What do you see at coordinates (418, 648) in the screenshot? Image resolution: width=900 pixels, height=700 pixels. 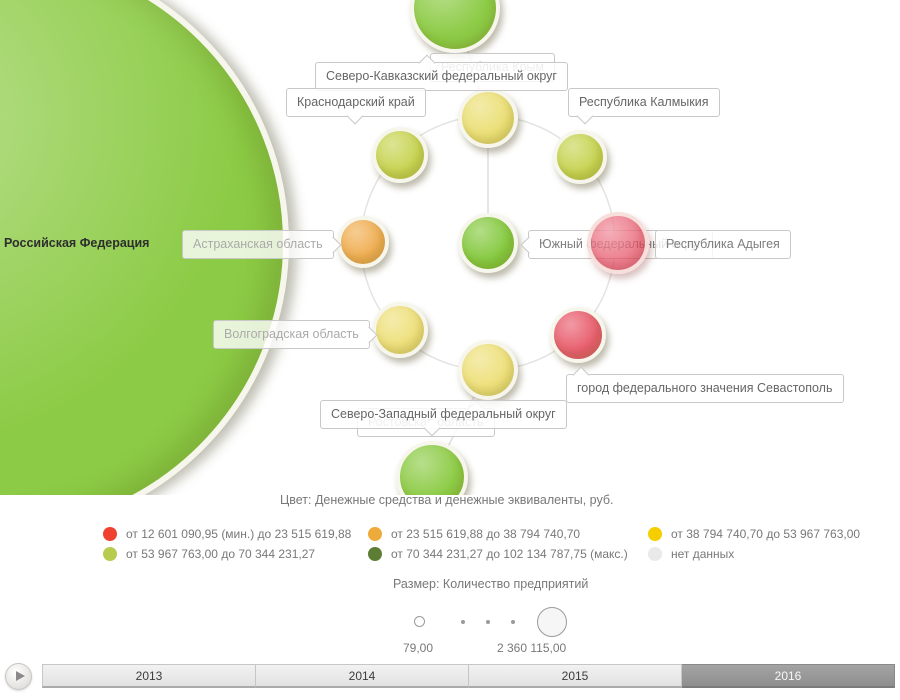 I see `size-min-label: 79,00` at bounding box center [418, 648].